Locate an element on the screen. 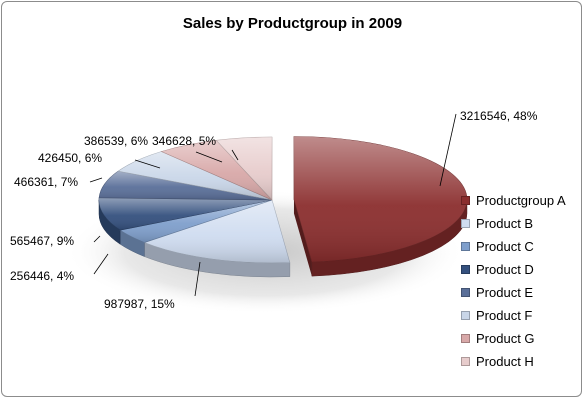 The image size is (585, 400). leader-line-product-e is located at coordinates (96, 180).